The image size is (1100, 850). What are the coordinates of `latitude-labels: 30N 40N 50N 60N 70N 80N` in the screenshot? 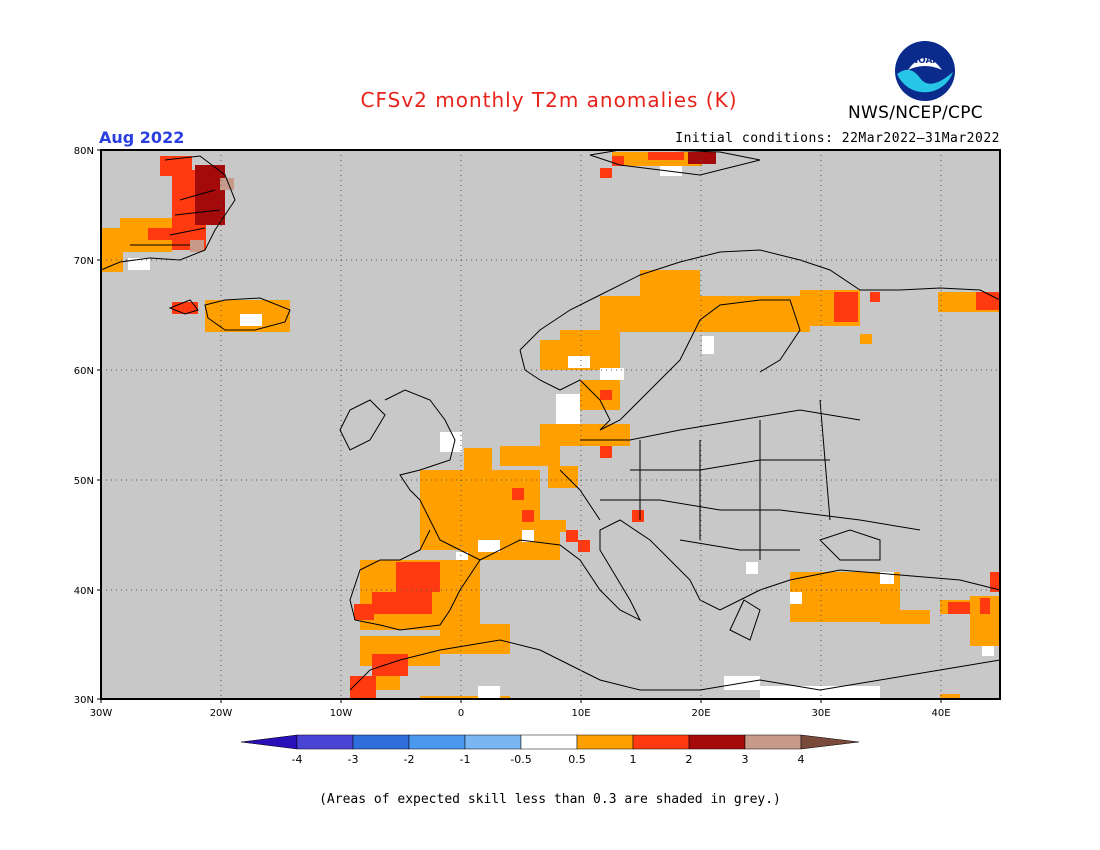 It's located at (84, 426).